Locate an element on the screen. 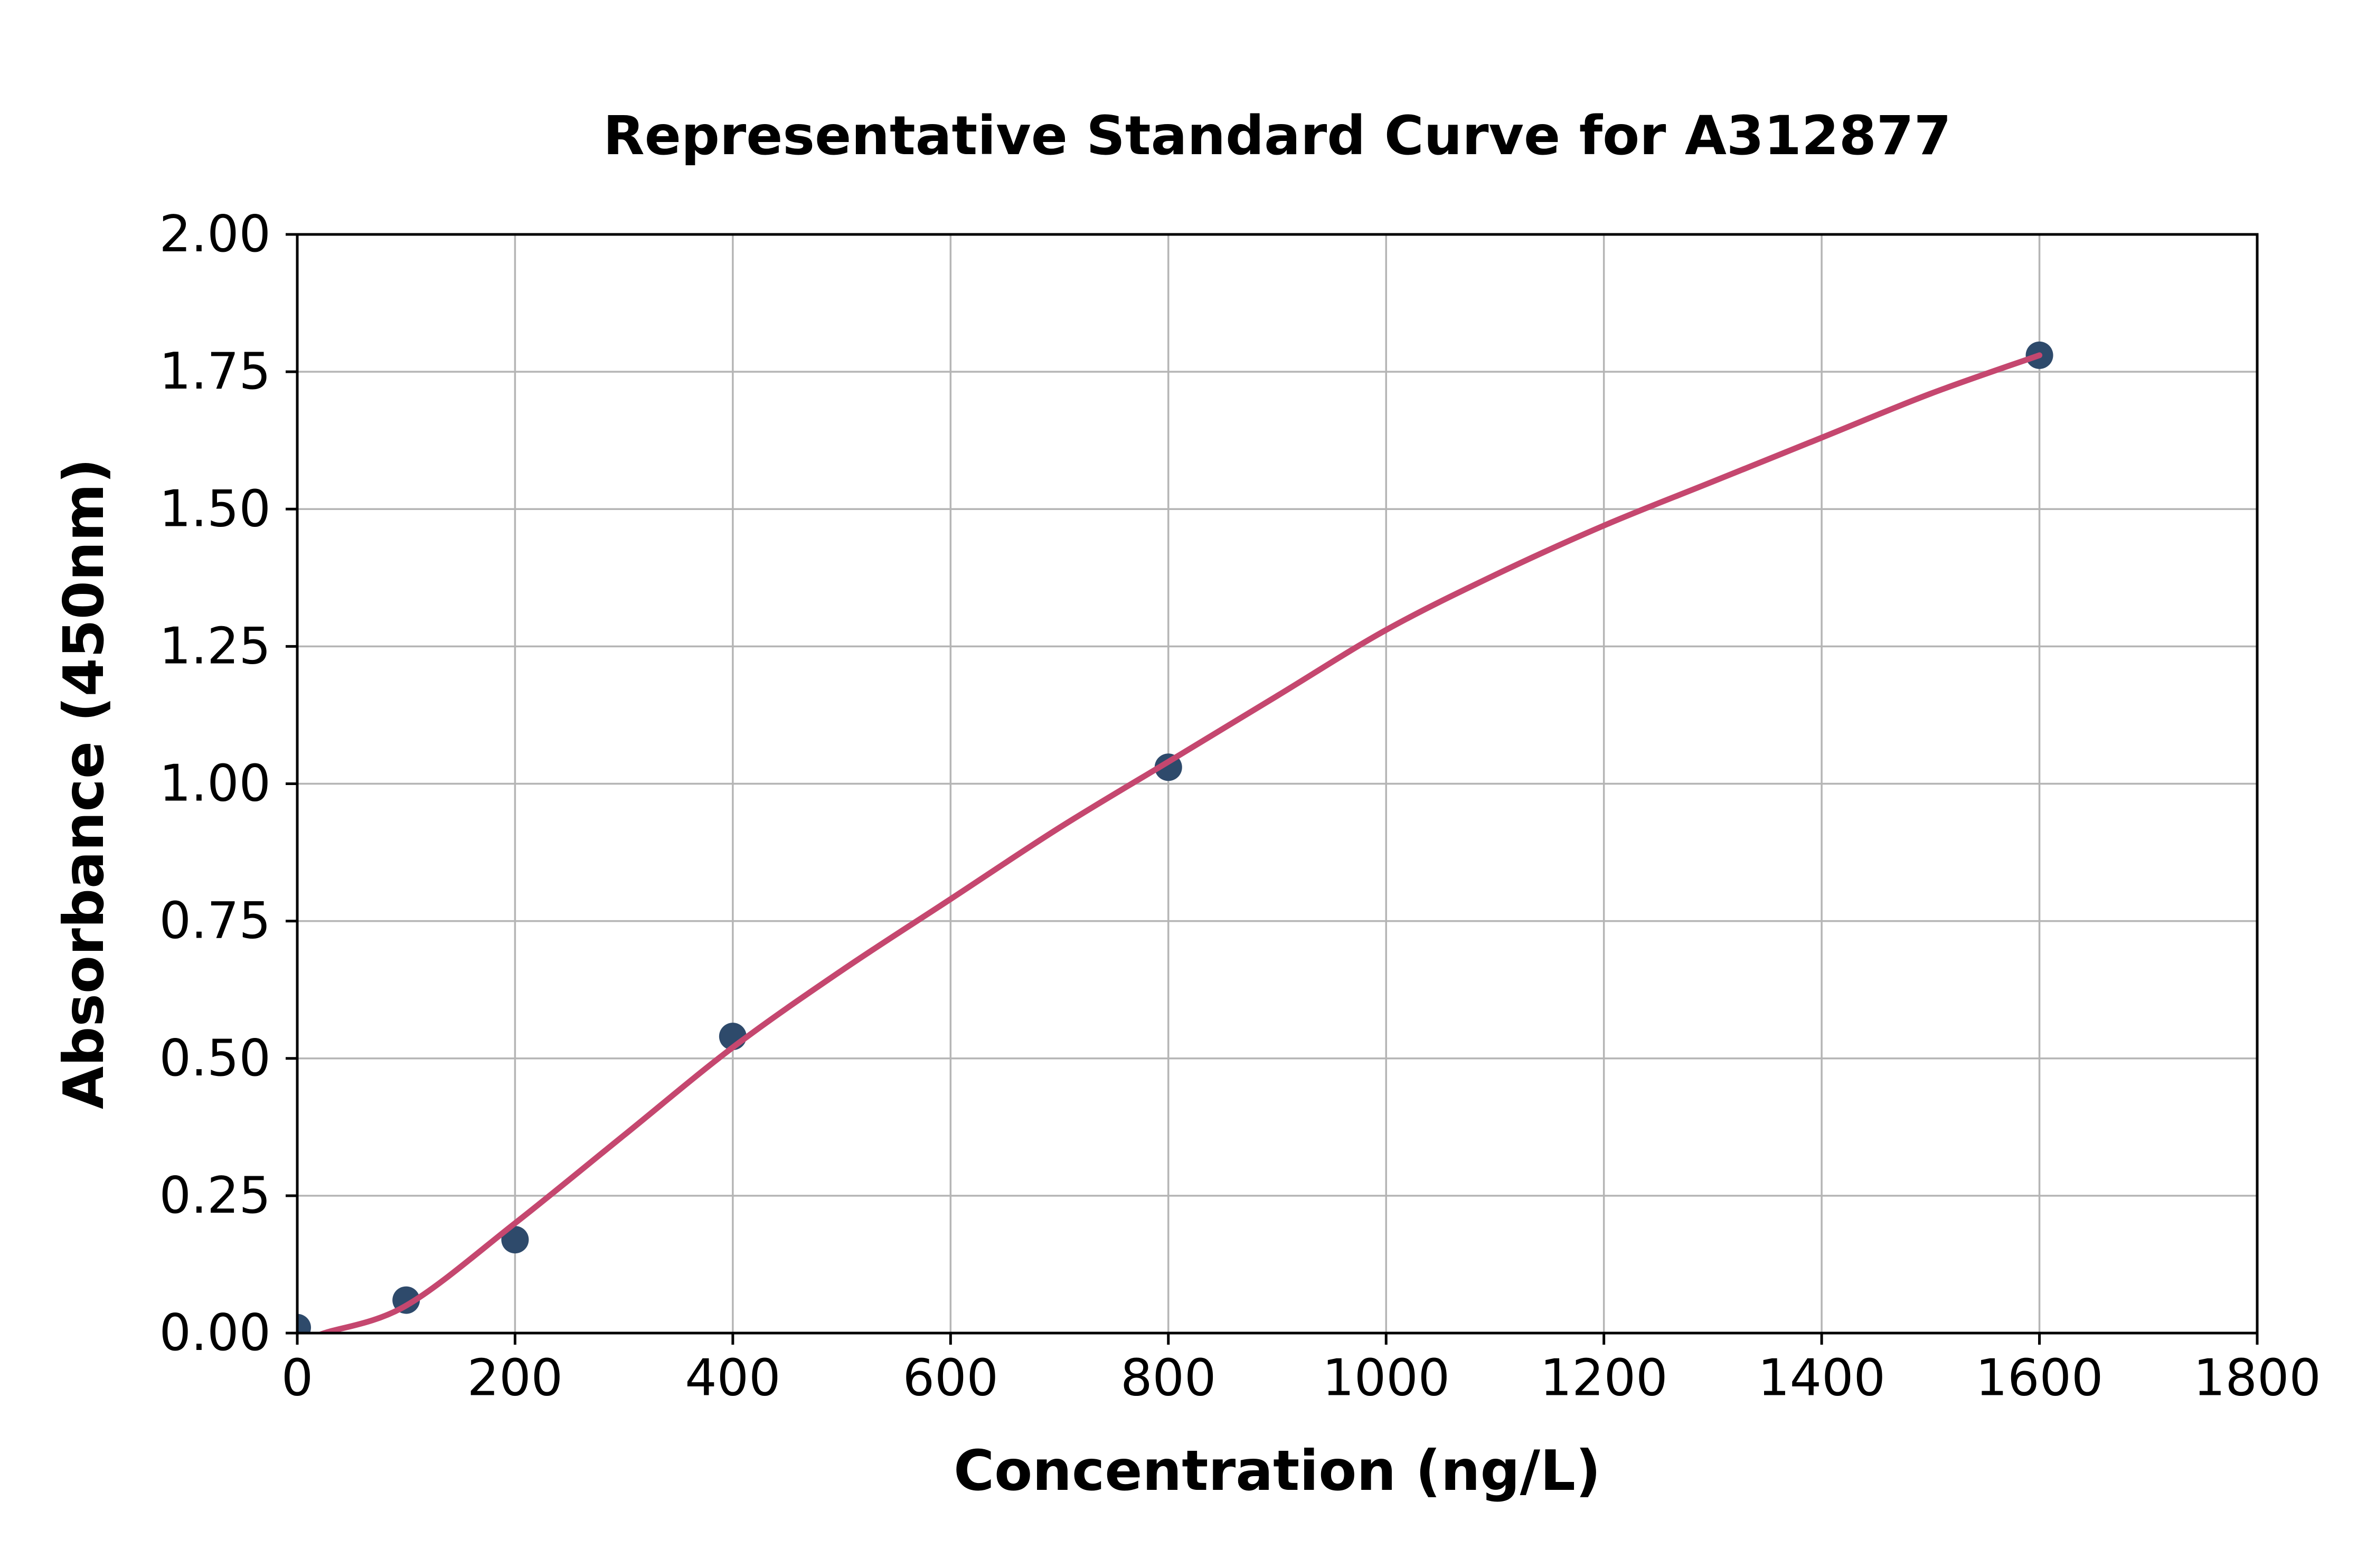  y-tick-label: 0.25 is located at coordinates (215, 1196).